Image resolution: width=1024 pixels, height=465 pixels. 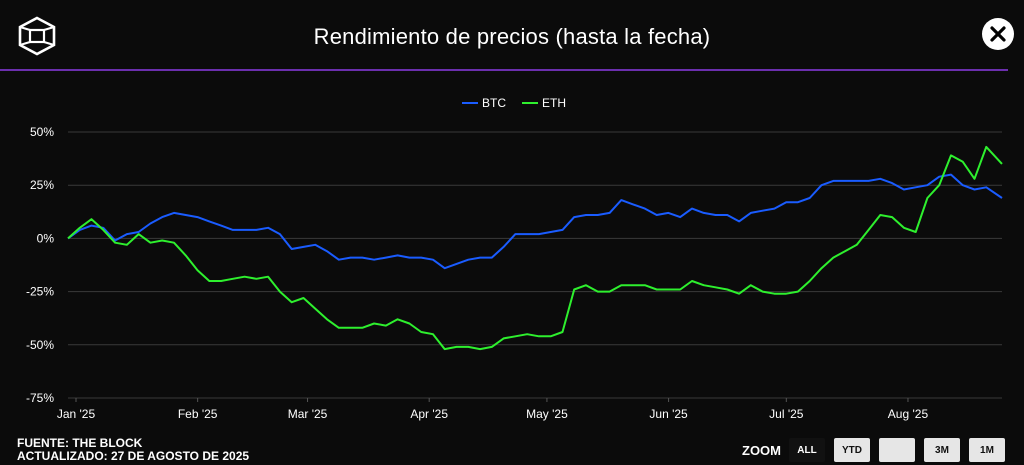 What do you see at coordinates (42, 185) in the screenshot?
I see `y-tick-label: 25%` at bounding box center [42, 185].